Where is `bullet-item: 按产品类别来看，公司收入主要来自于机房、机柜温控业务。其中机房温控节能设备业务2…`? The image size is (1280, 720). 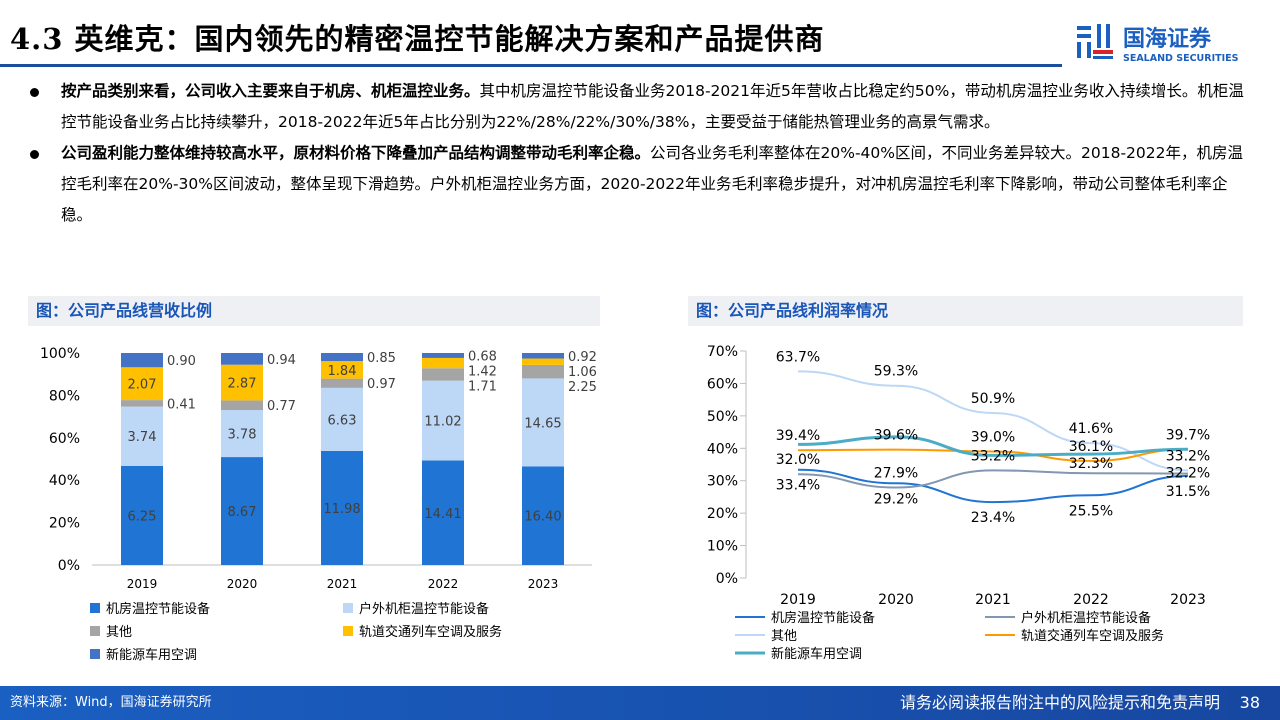 bullet-item: 按产品类别来看，公司收入主要来自于机房、机柜温控业务。其中机房温控节能设备业务2… is located at coordinates (642, 107).